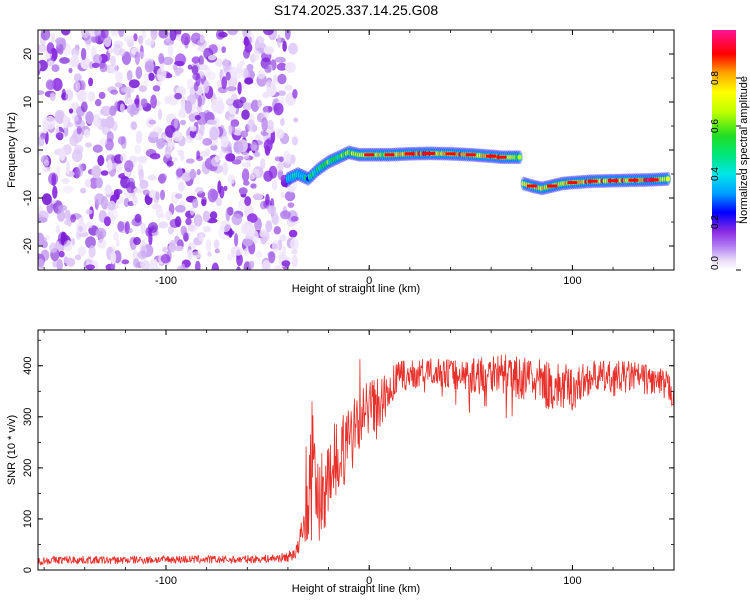 The height and width of the screenshot is (600, 750). Describe the element at coordinates (28, 570) in the screenshot. I see `y-tick-label: 0` at that location.